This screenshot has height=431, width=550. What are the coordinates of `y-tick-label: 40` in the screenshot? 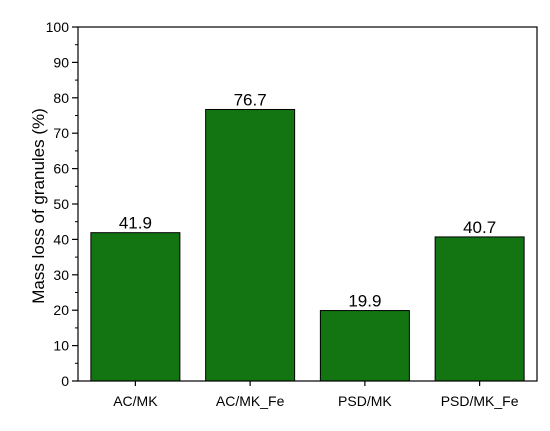 It's located at (61, 239).